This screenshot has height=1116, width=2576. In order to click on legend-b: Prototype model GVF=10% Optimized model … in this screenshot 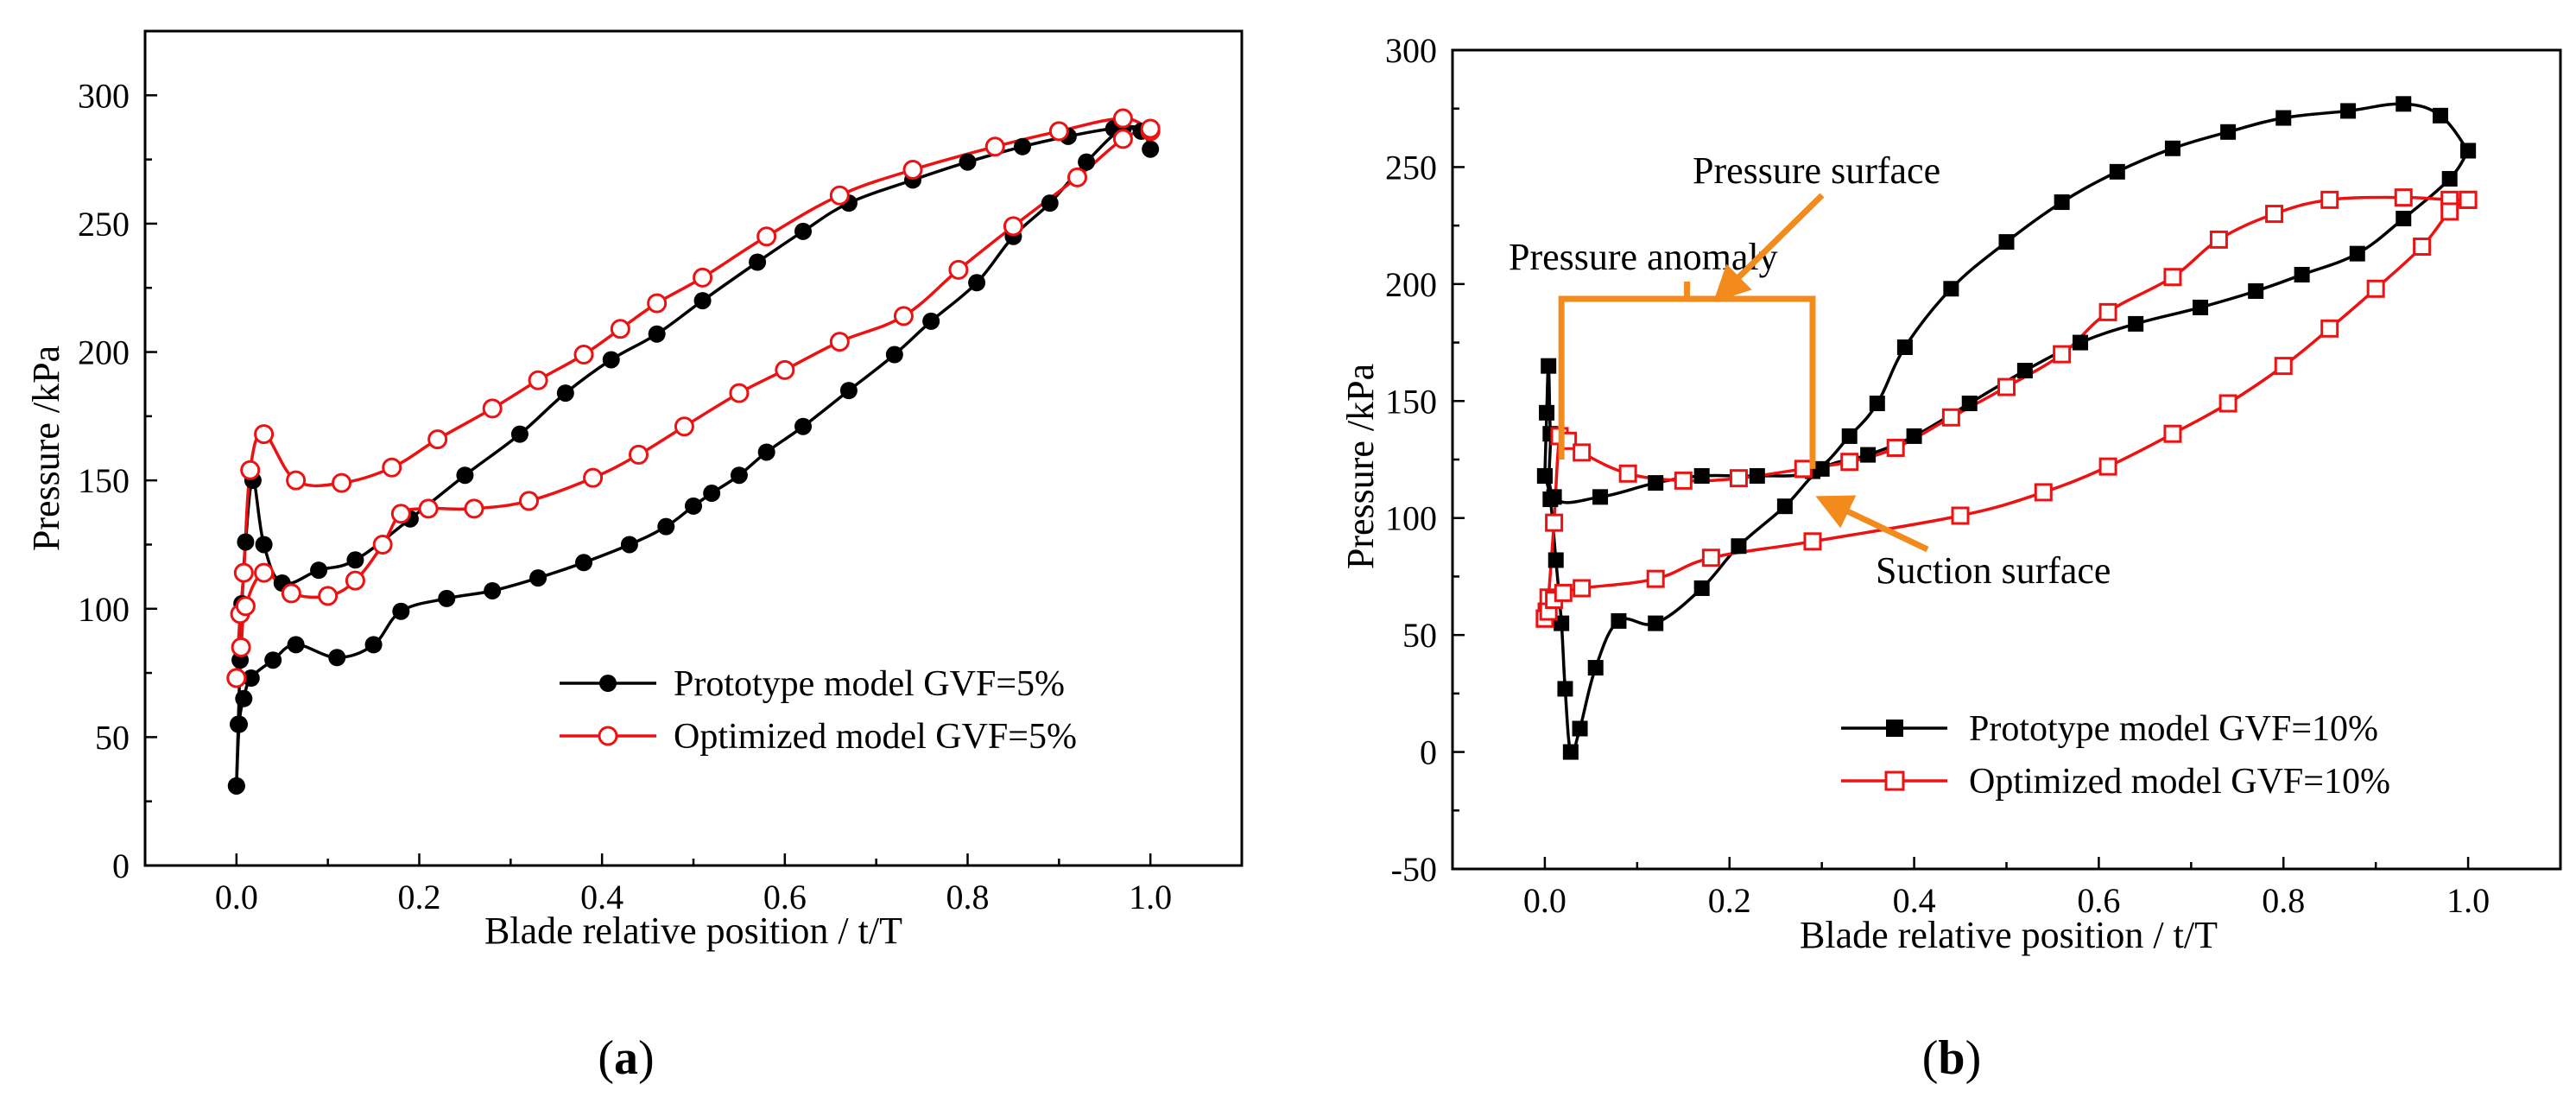, I will do `click(2115, 755)`.